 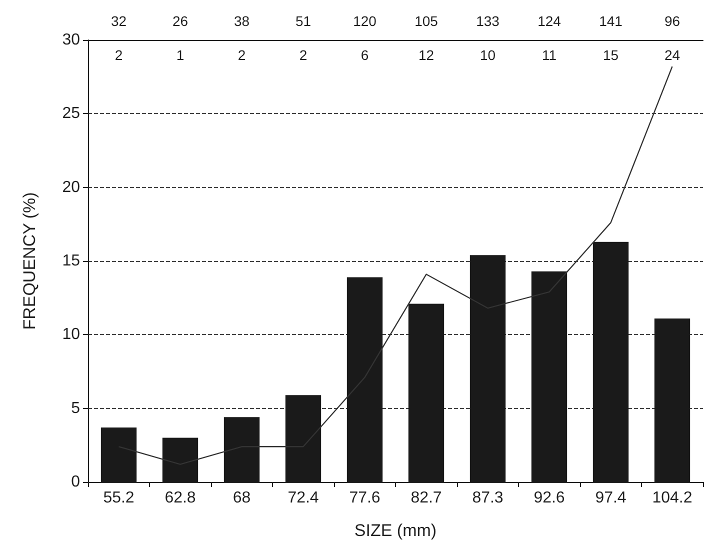 What do you see at coordinates (75, 482) in the screenshot?
I see `y-tick-label: 0` at bounding box center [75, 482].